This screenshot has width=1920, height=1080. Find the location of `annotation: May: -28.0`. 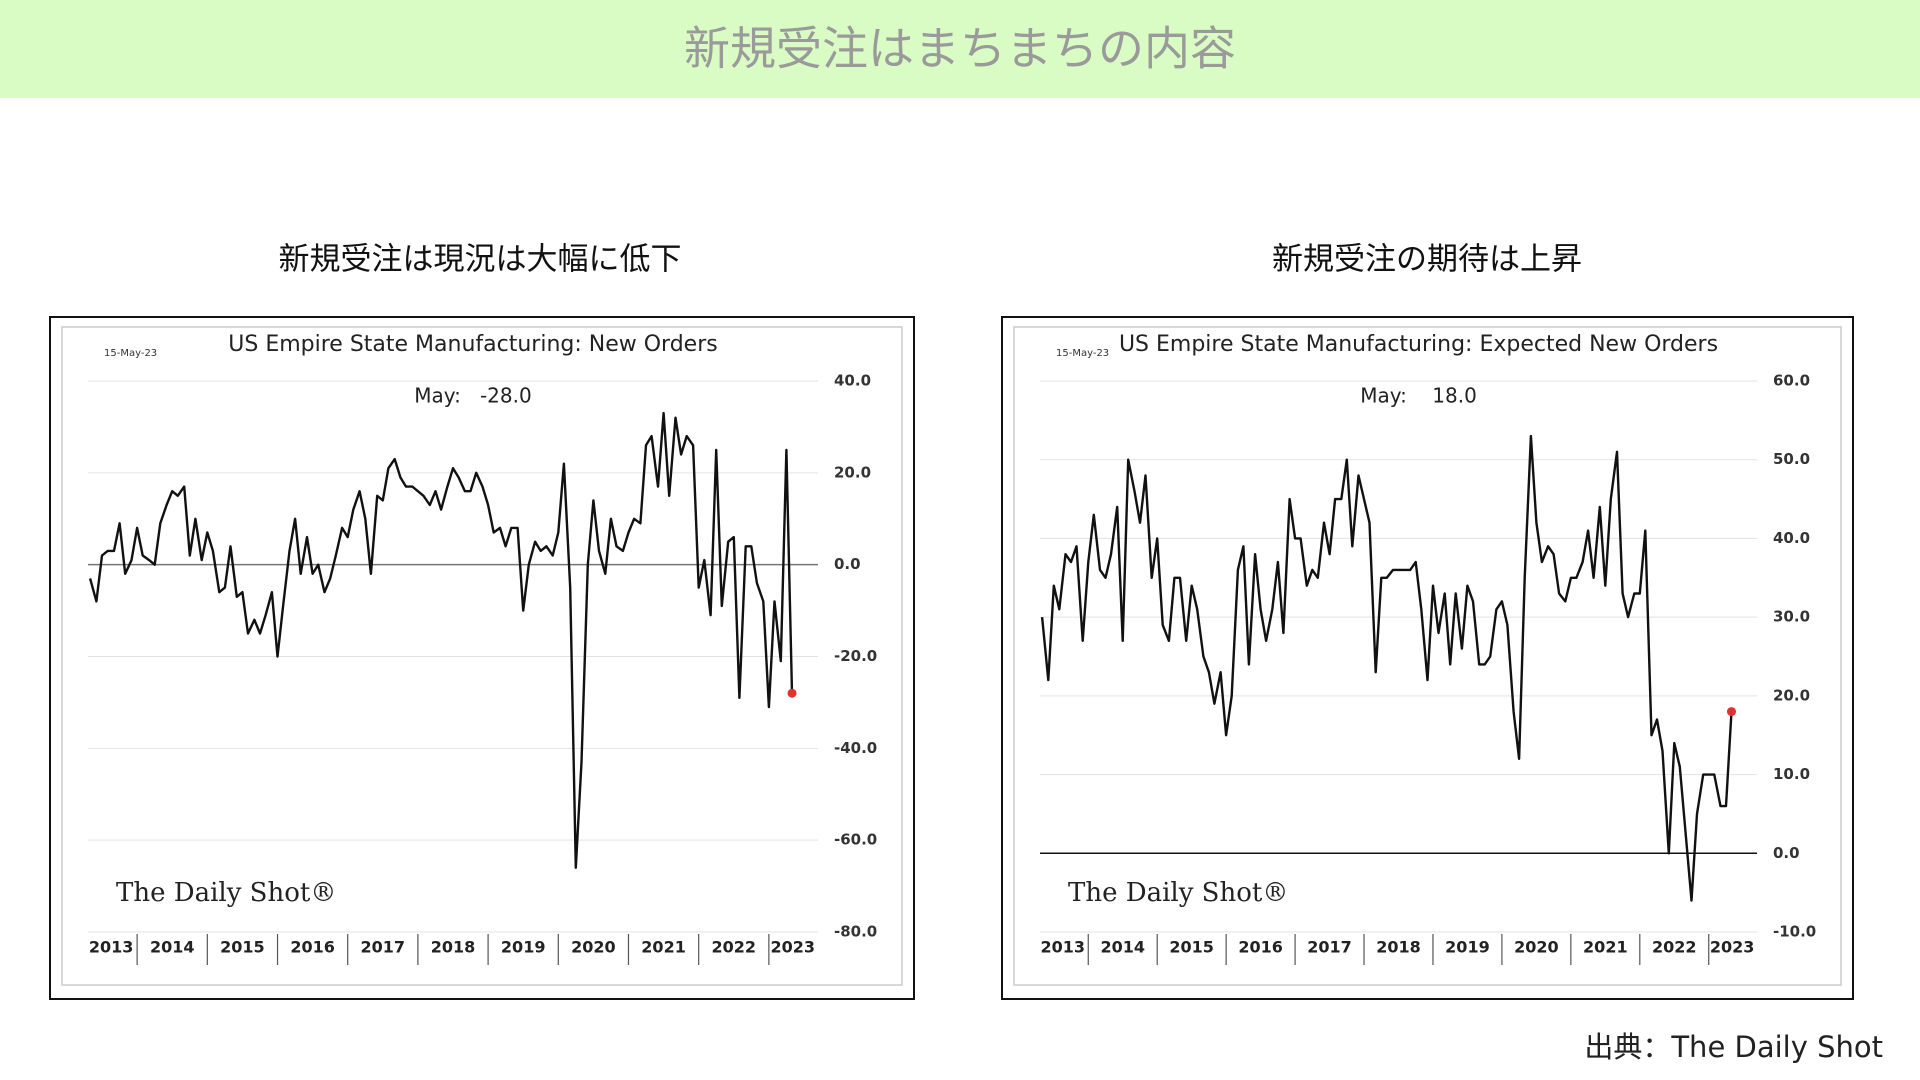

annotation: May: -28.0 is located at coordinates (472, 396).